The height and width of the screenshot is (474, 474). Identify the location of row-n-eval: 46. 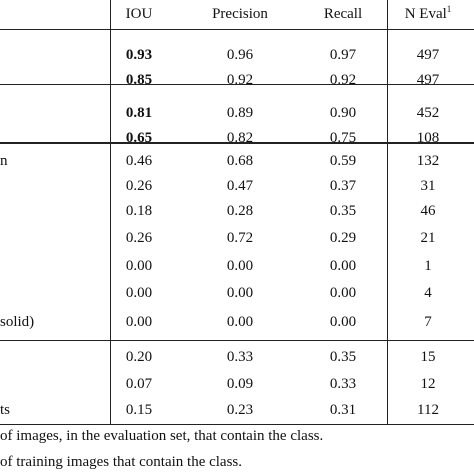
(428, 211).